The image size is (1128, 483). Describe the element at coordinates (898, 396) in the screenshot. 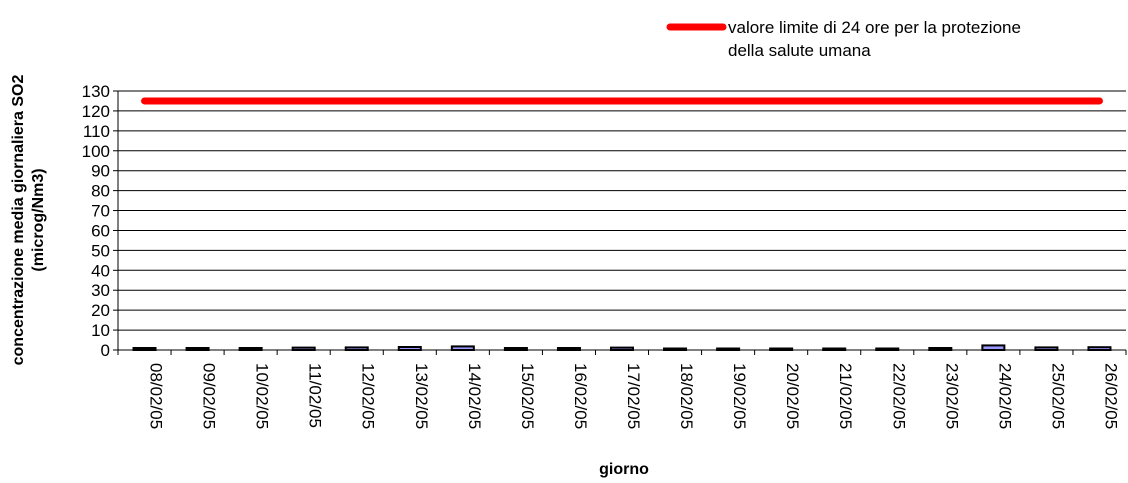

I see `x-tick-label: 22/02/05` at that location.